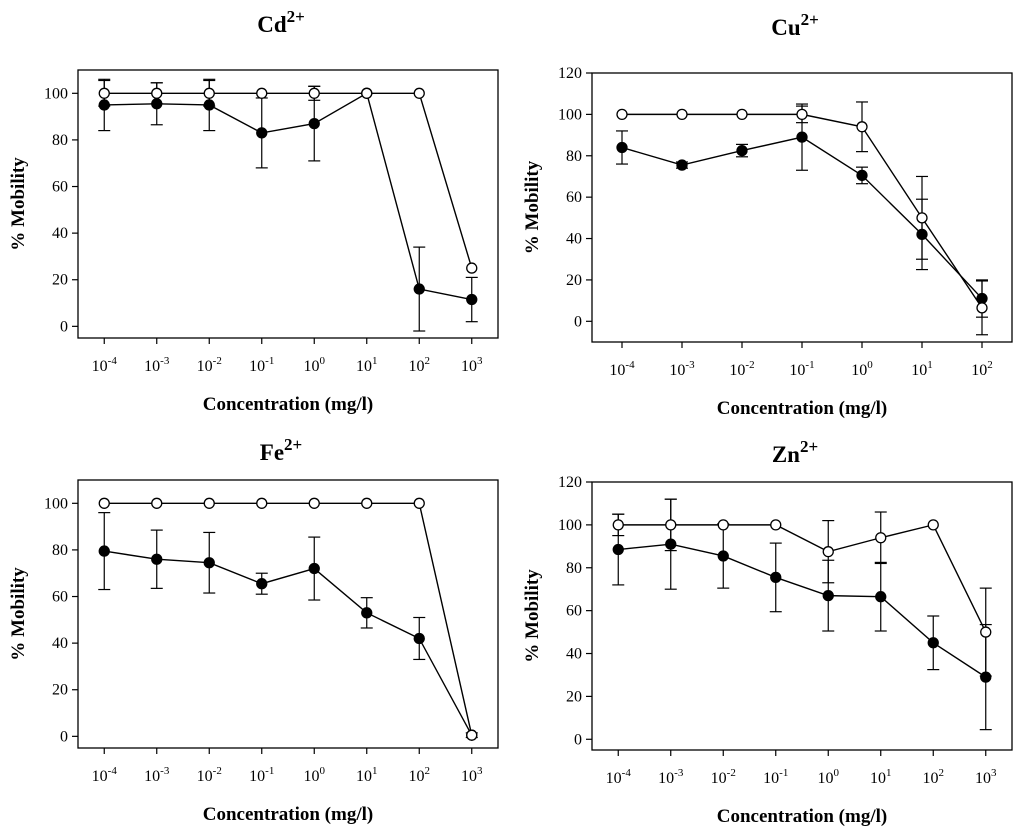 The image size is (1024, 830). What do you see at coordinates (288, 643) in the screenshot?
I see `series-line-filled` at bounding box center [288, 643].